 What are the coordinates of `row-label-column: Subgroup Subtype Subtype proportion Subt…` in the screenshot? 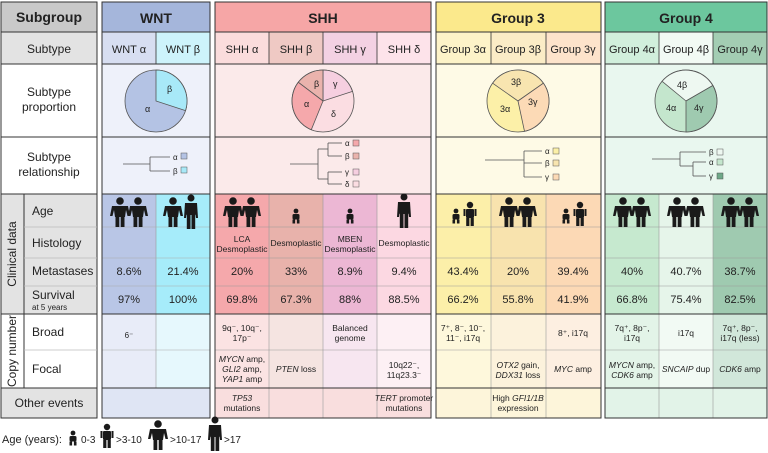 It's located at (49, 210).